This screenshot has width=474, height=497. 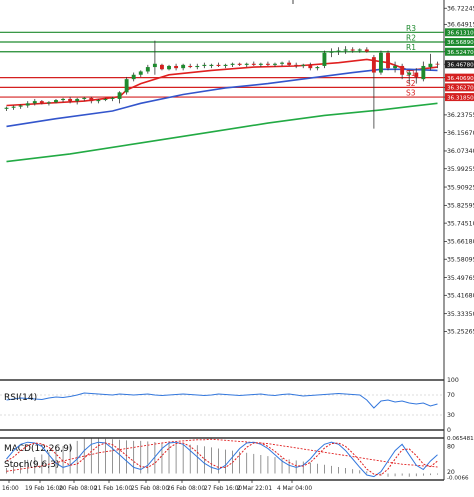 What do you see at coordinates (460, 8) in the screenshot?
I see `y-tick-label: 36.72245` at bounding box center [460, 8].